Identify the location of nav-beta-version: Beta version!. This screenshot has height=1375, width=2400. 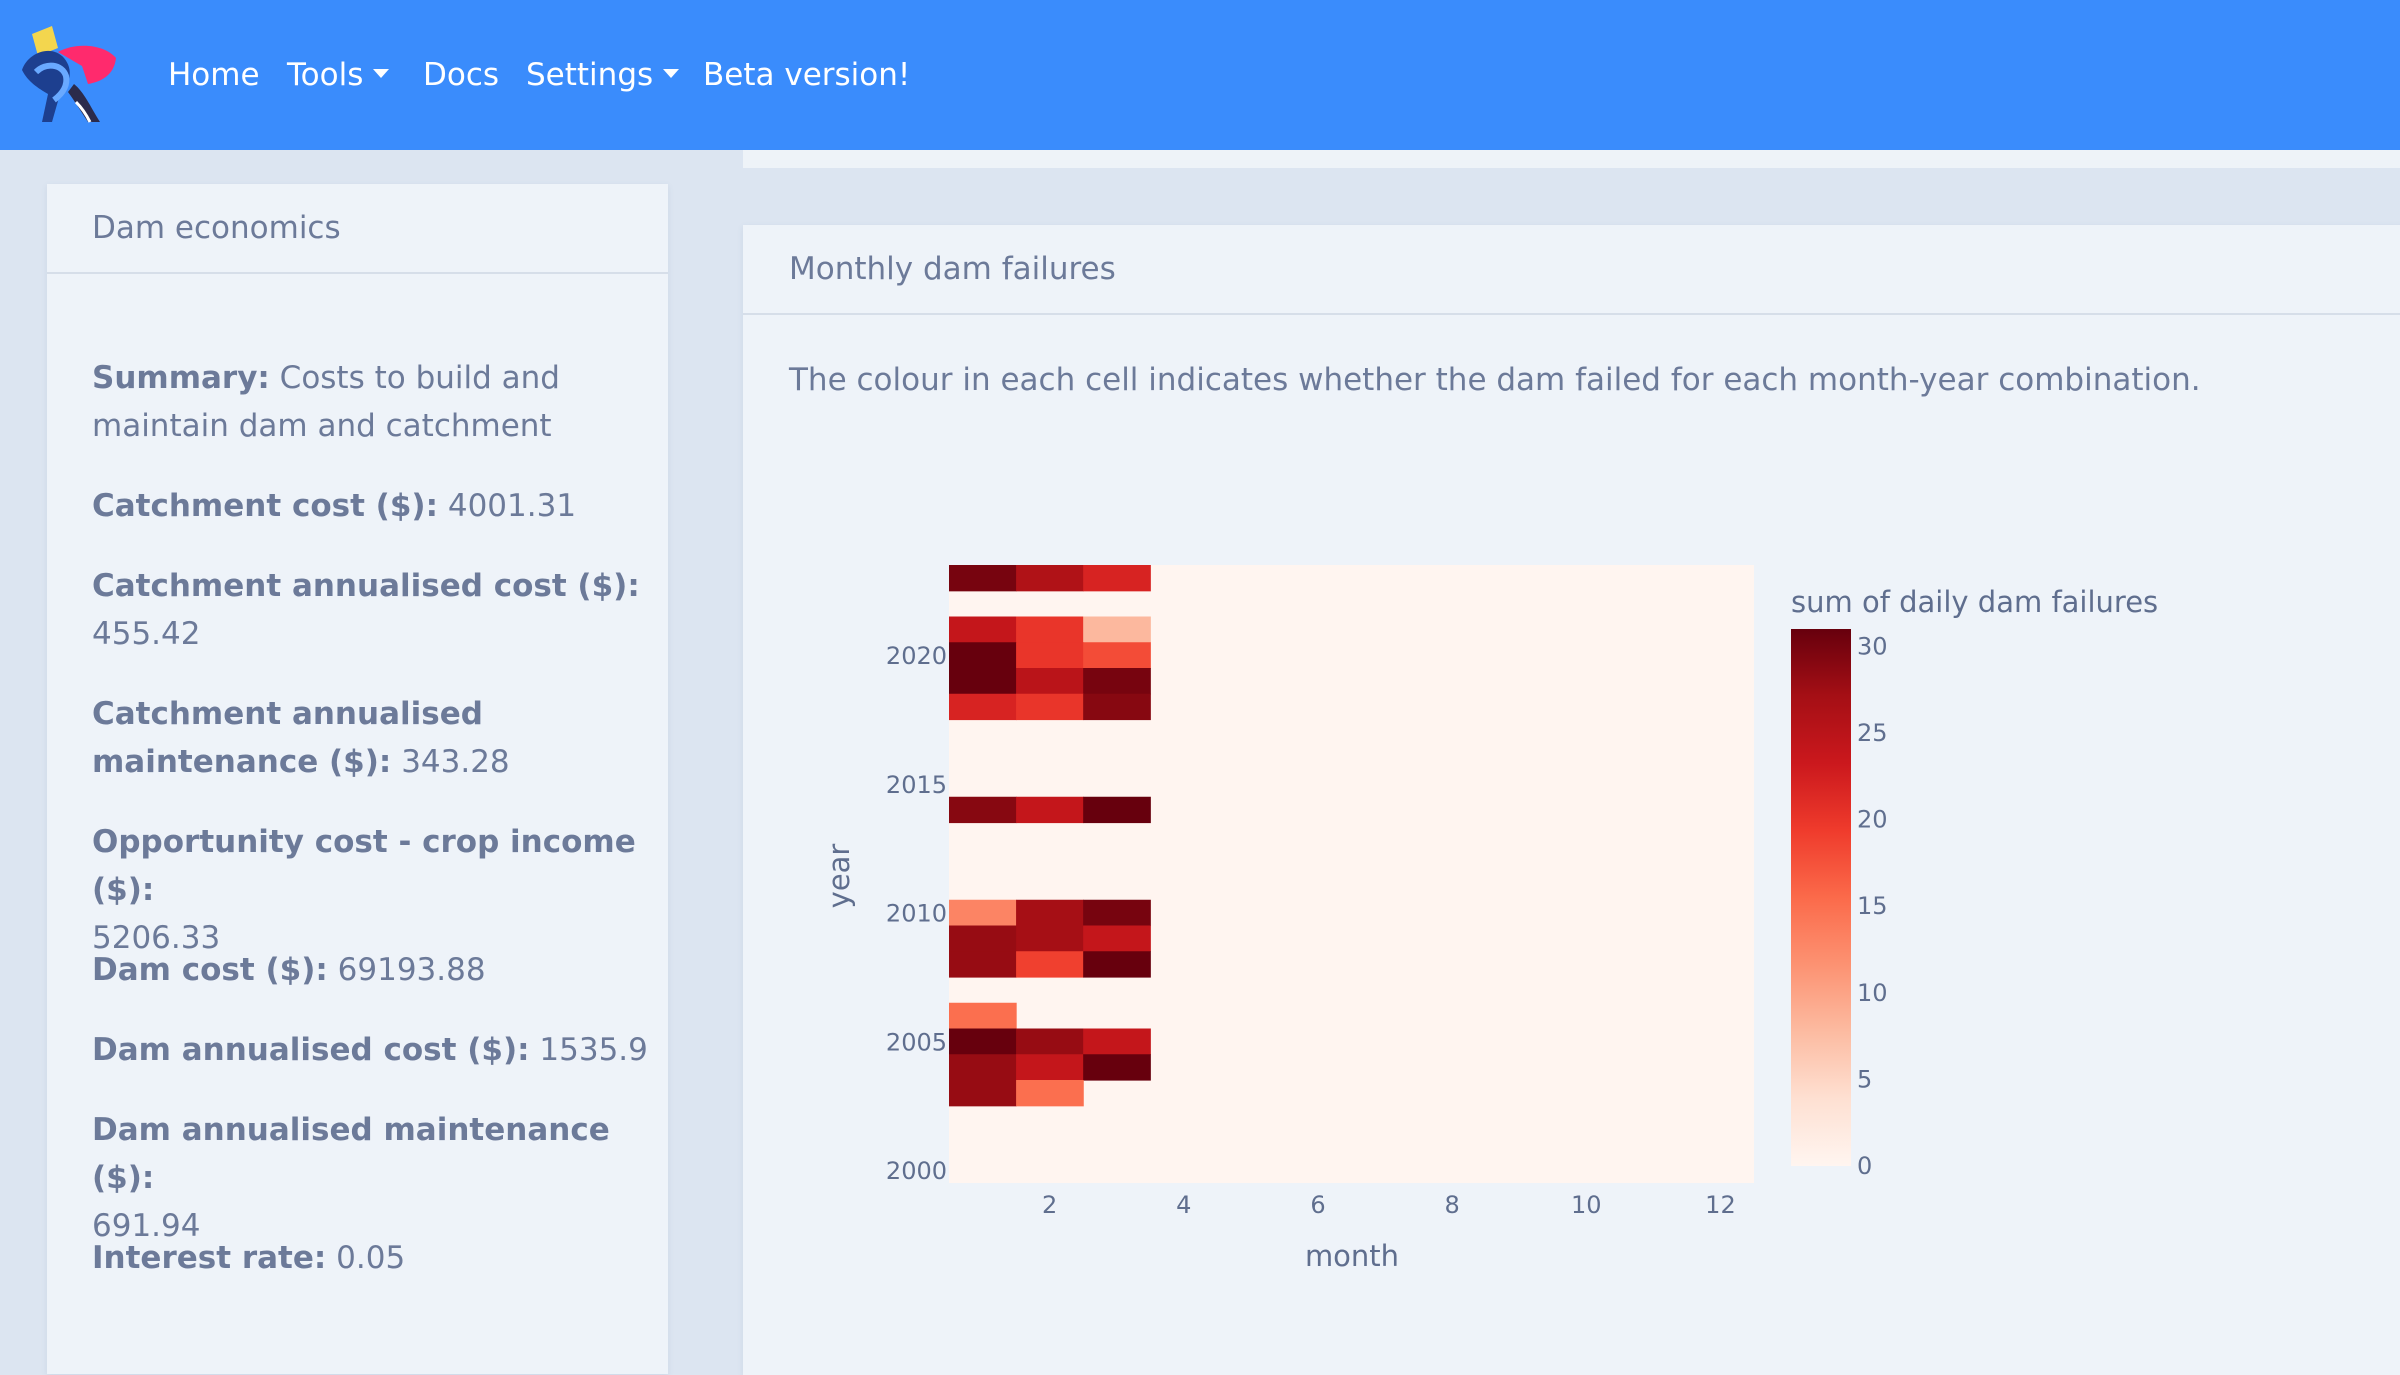
(807, 75).